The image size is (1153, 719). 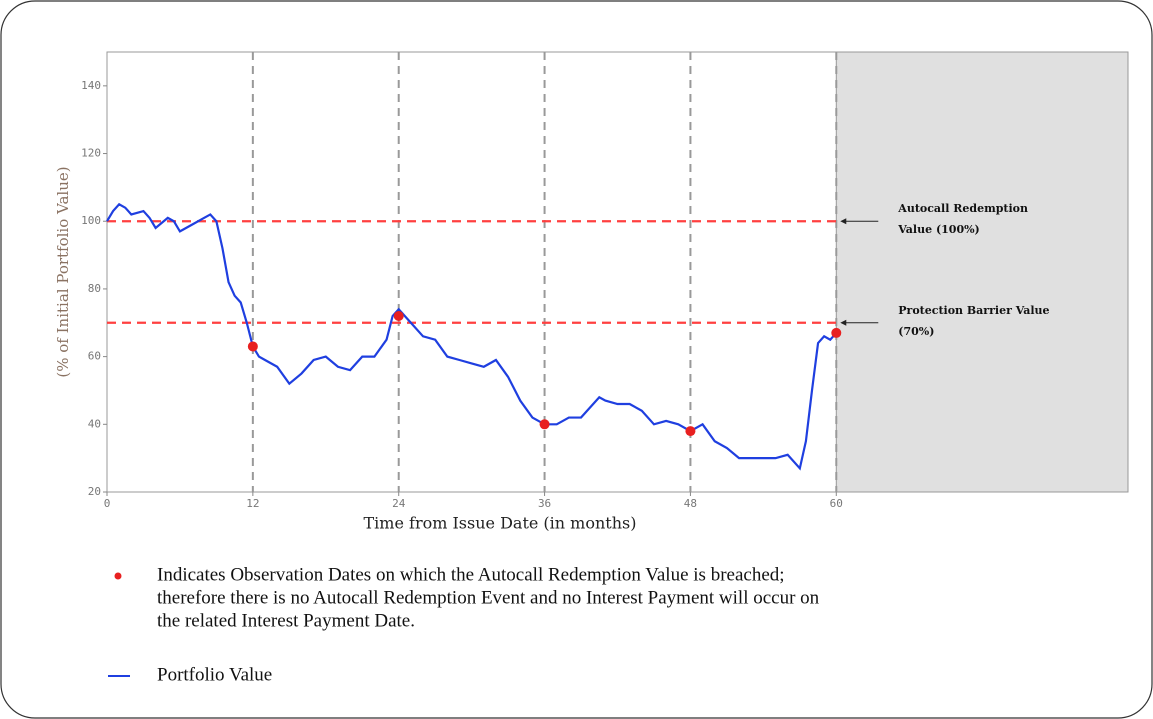 I want to click on annotation: (70%), so click(x=916, y=331).